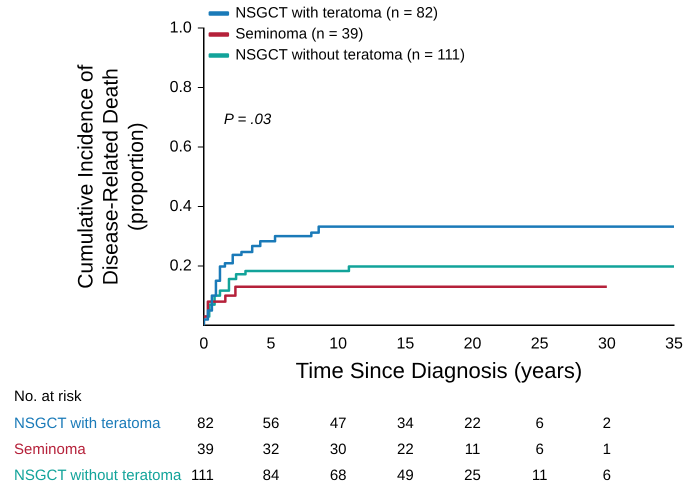 The image size is (696, 489). Describe the element at coordinates (405, 475) in the screenshot. I see `text: 49` at that location.